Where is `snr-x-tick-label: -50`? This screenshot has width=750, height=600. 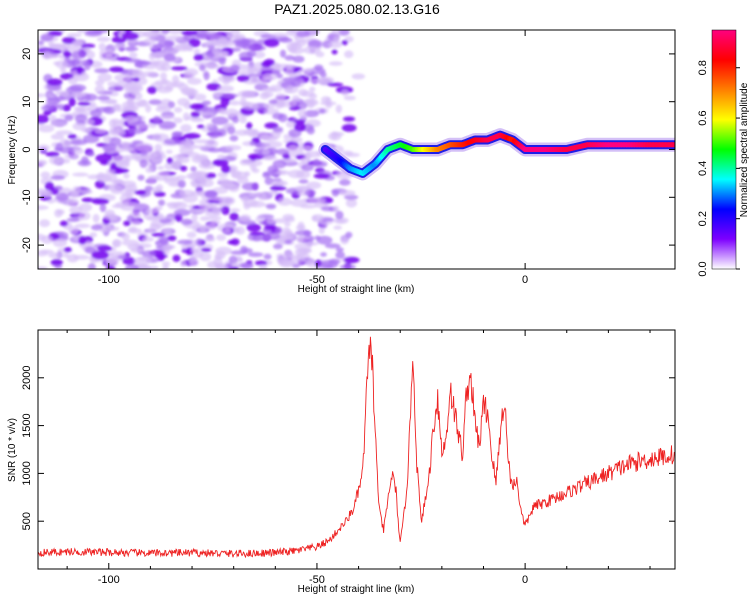
snr-x-tick-label: -50 is located at coordinates (317, 580).